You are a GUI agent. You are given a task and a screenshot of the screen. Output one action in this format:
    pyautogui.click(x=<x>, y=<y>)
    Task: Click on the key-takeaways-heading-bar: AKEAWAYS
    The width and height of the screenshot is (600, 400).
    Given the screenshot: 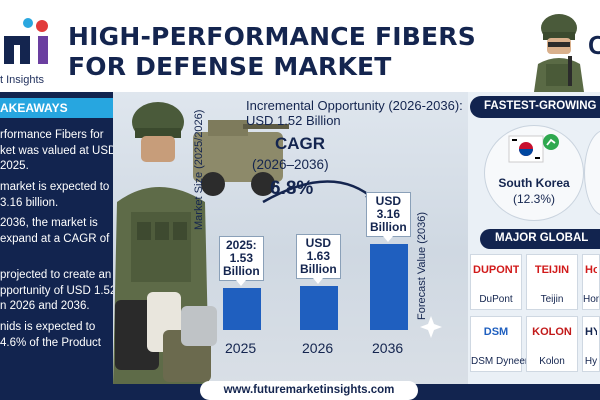 What is the action you would take?
    pyautogui.click(x=56, y=108)
    